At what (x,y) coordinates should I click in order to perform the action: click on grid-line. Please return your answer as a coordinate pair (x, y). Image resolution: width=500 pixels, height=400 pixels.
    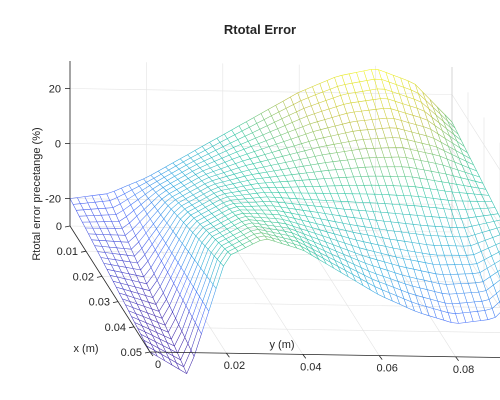
    Looking at the image, I should click on (475, 132).